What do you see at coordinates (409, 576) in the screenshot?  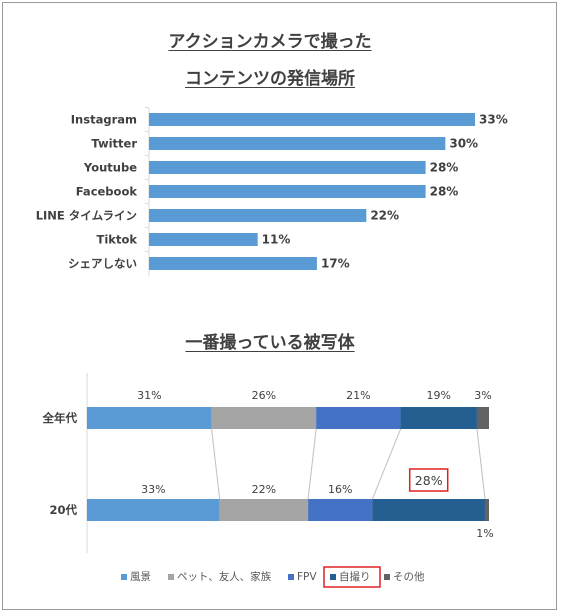 I see `chart2-legend-label: その他` at bounding box center [409, 576].